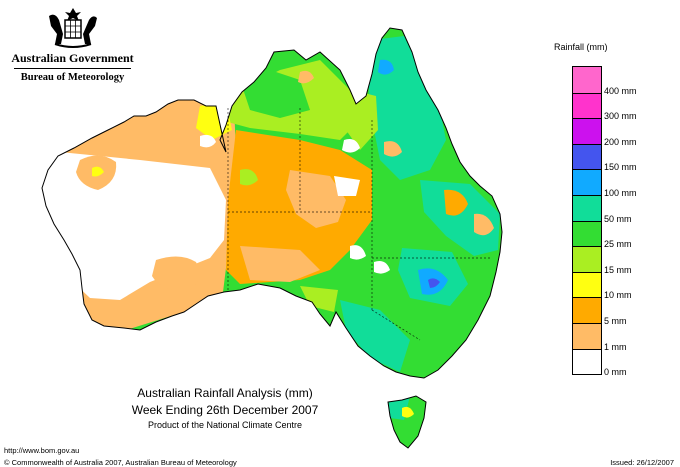  Describe the element at coordinates (620, 90) in the screenshot. I see `legend-label: 400 mm` at that location.